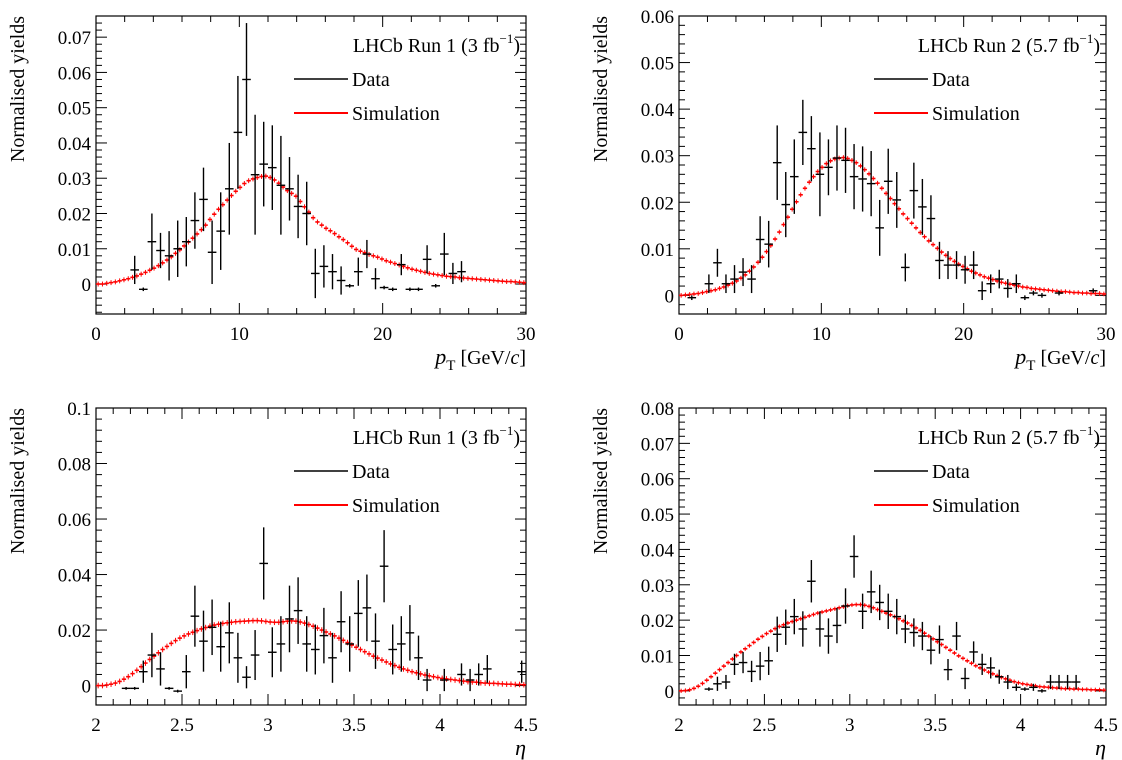  Describe the element at coordinates (426, 46) in the screenshot. I see `legend-title-main: LHCb Run 1 (3 fb` at that location.